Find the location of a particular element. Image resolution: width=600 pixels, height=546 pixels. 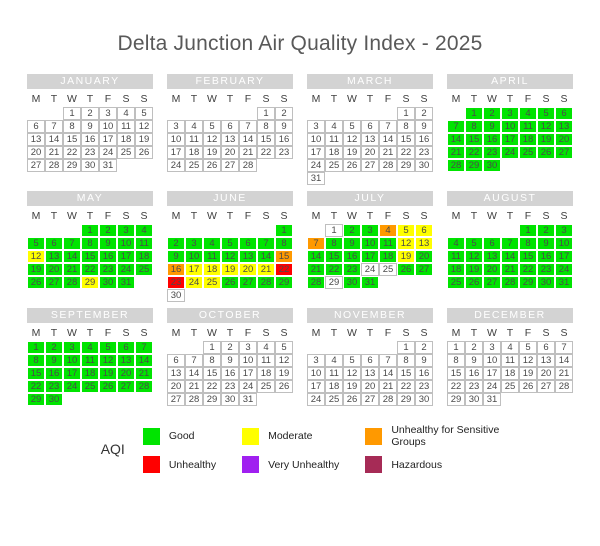

day-cell-november-23: 23 is located at coordinates (424, 386).